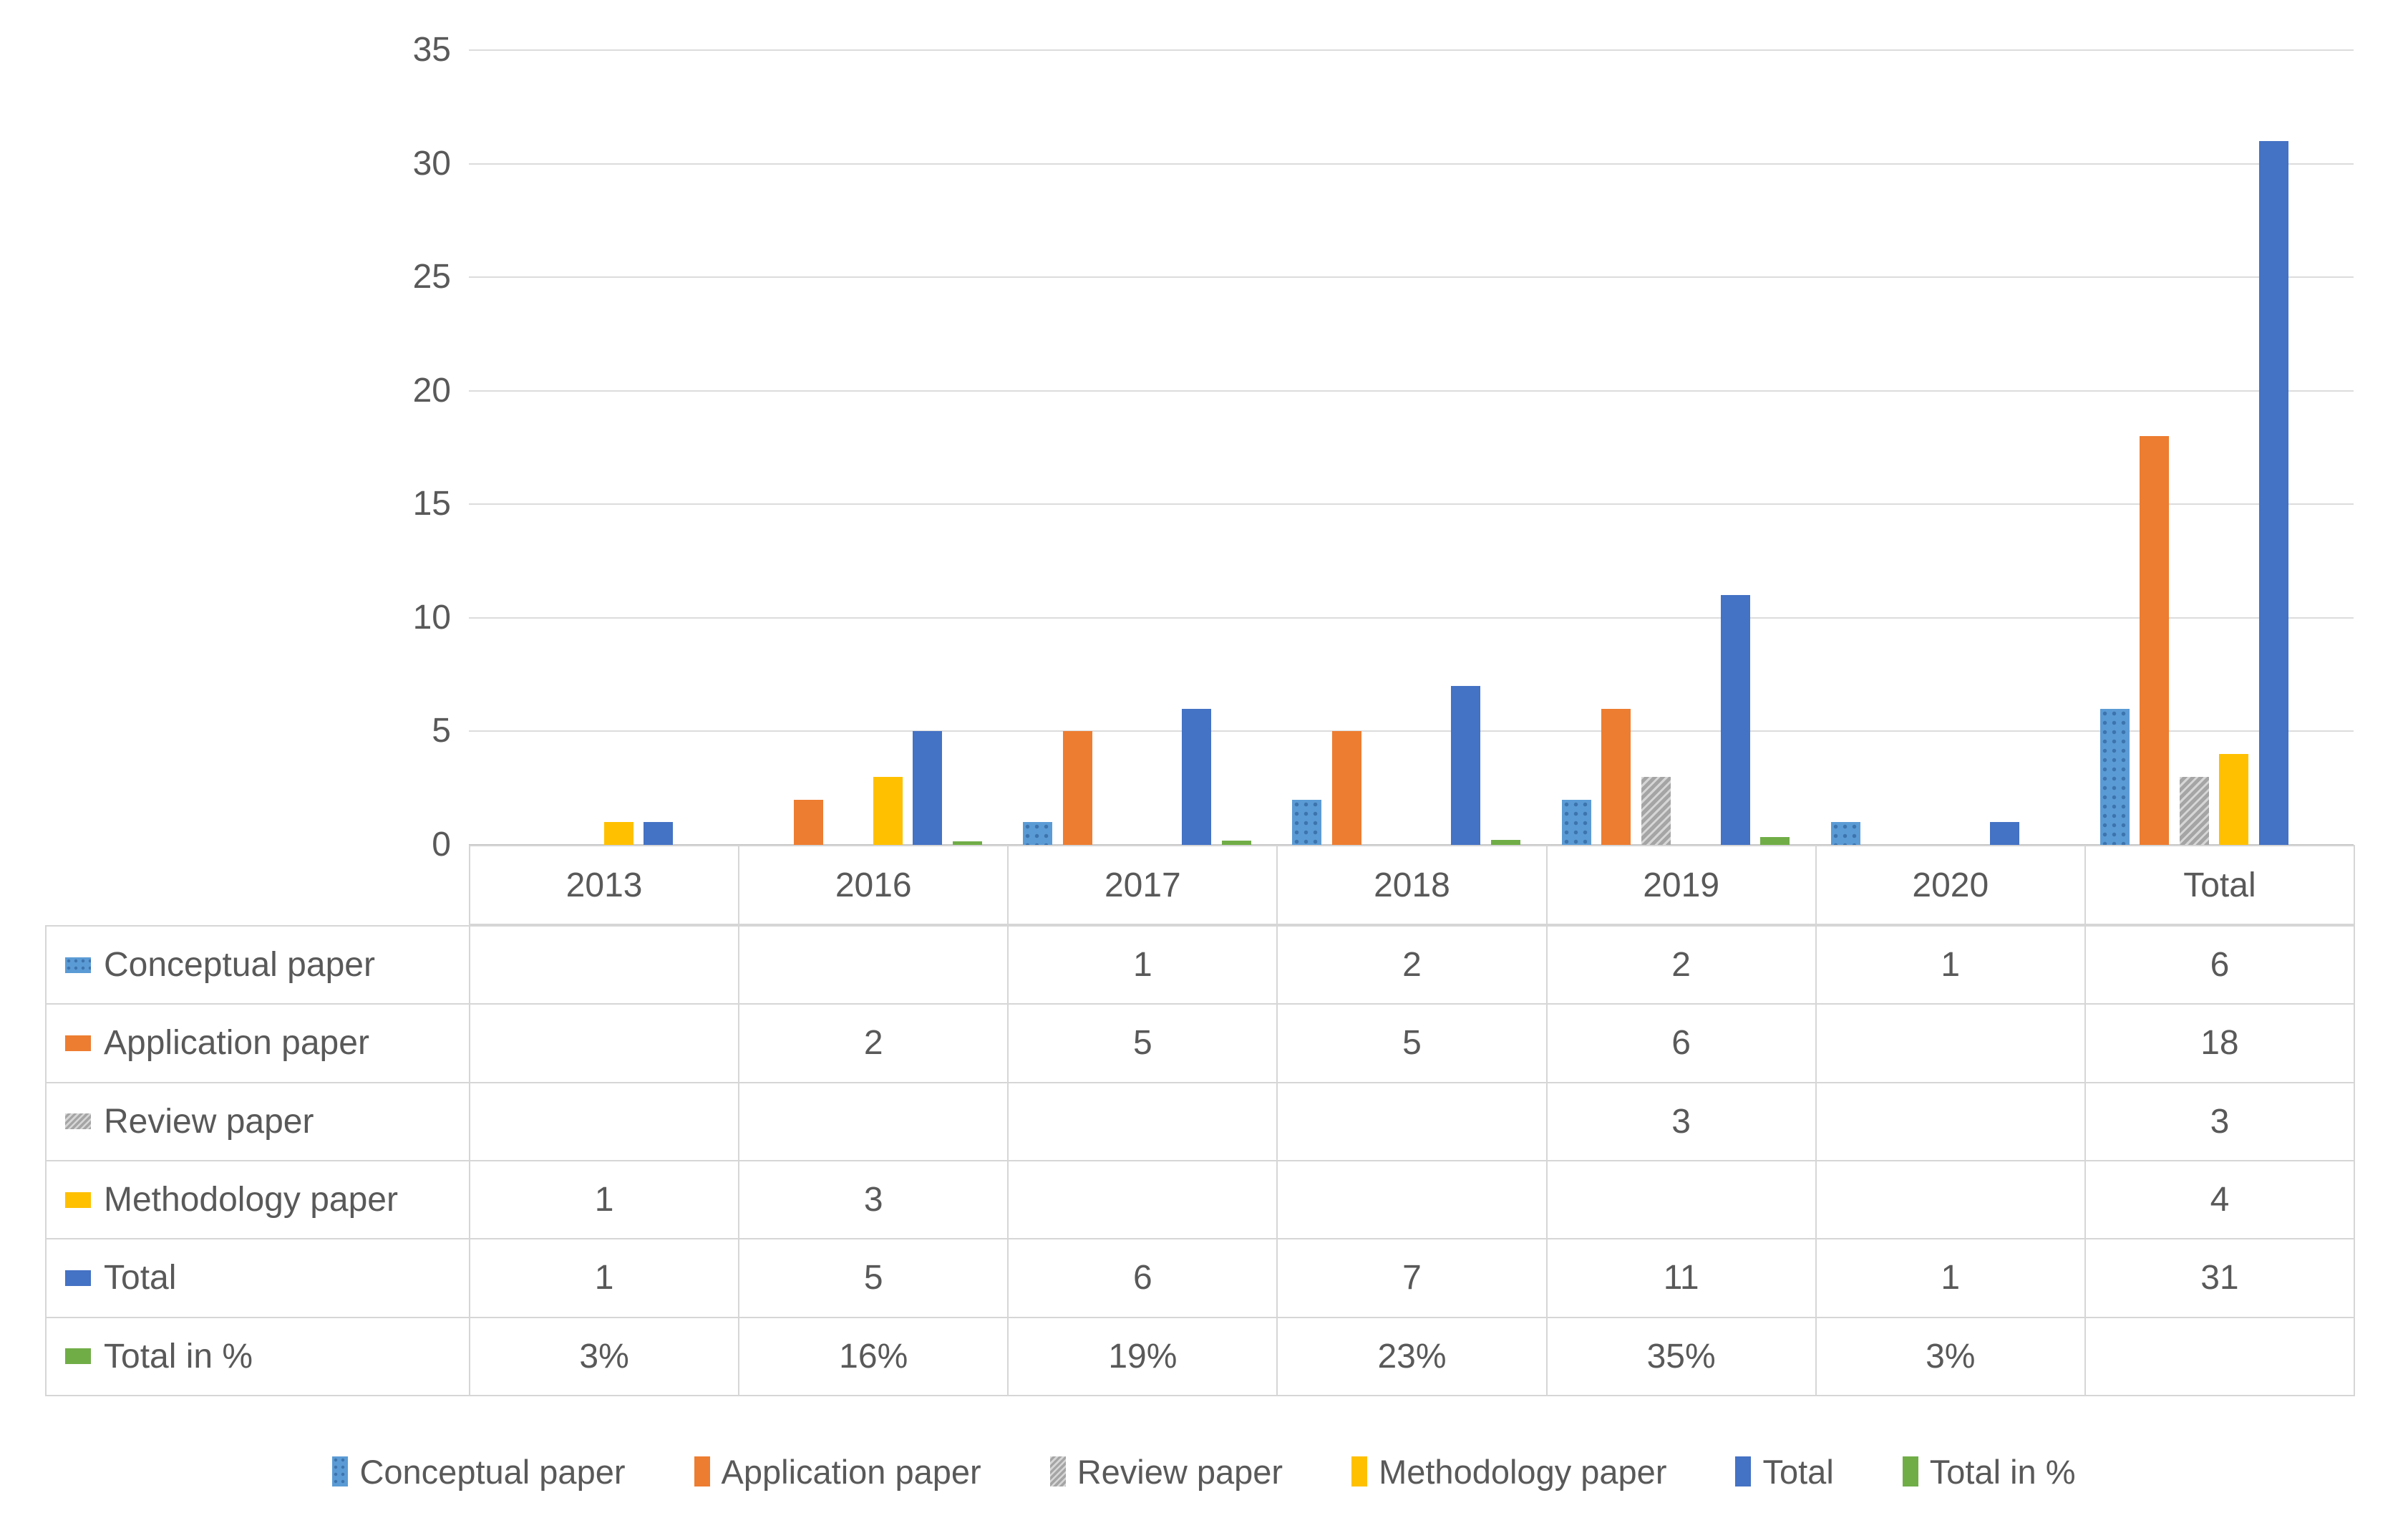 This screenshot has height=1518, width=2408. What do you see at coordinates (1798, 1471) in the screenshot?
I see `legend-item-label: Total` at bounding box center [1798, 1471].